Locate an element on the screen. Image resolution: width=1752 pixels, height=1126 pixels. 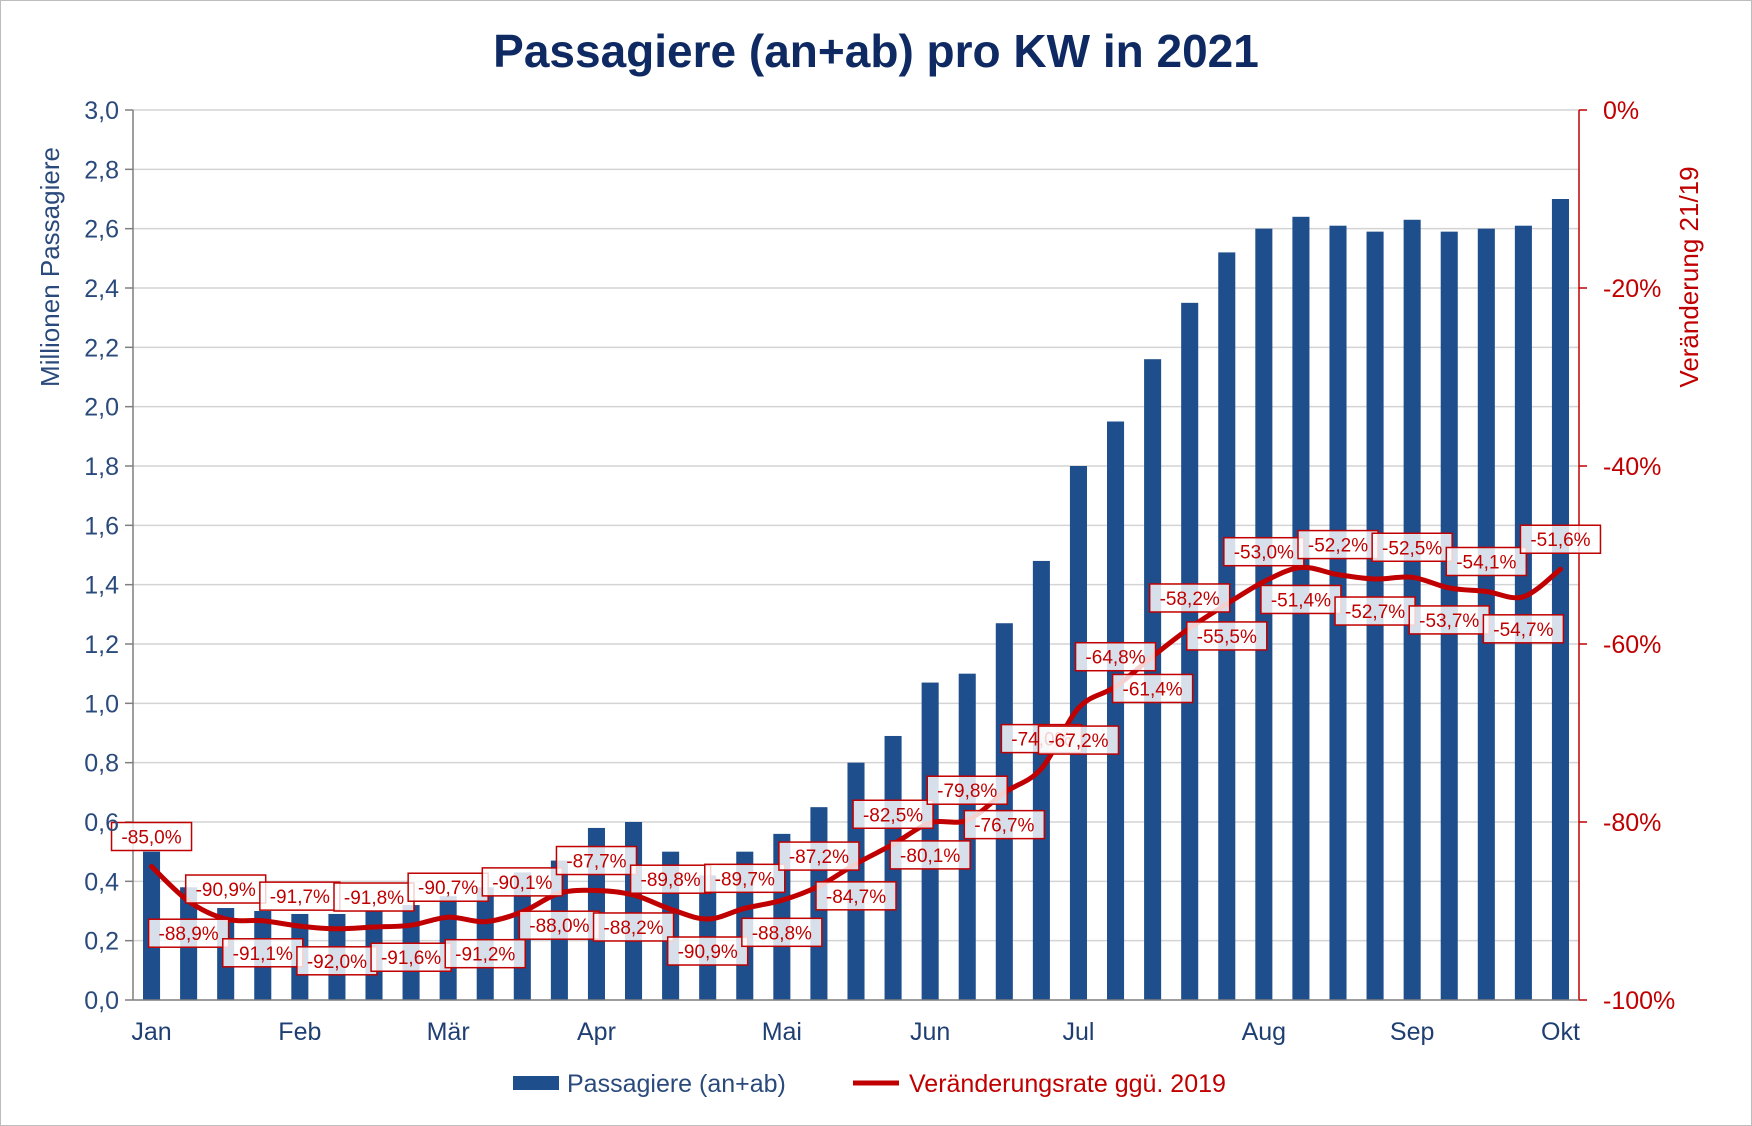
data-label-text: -91,1% is located at coordinates (263, 954).